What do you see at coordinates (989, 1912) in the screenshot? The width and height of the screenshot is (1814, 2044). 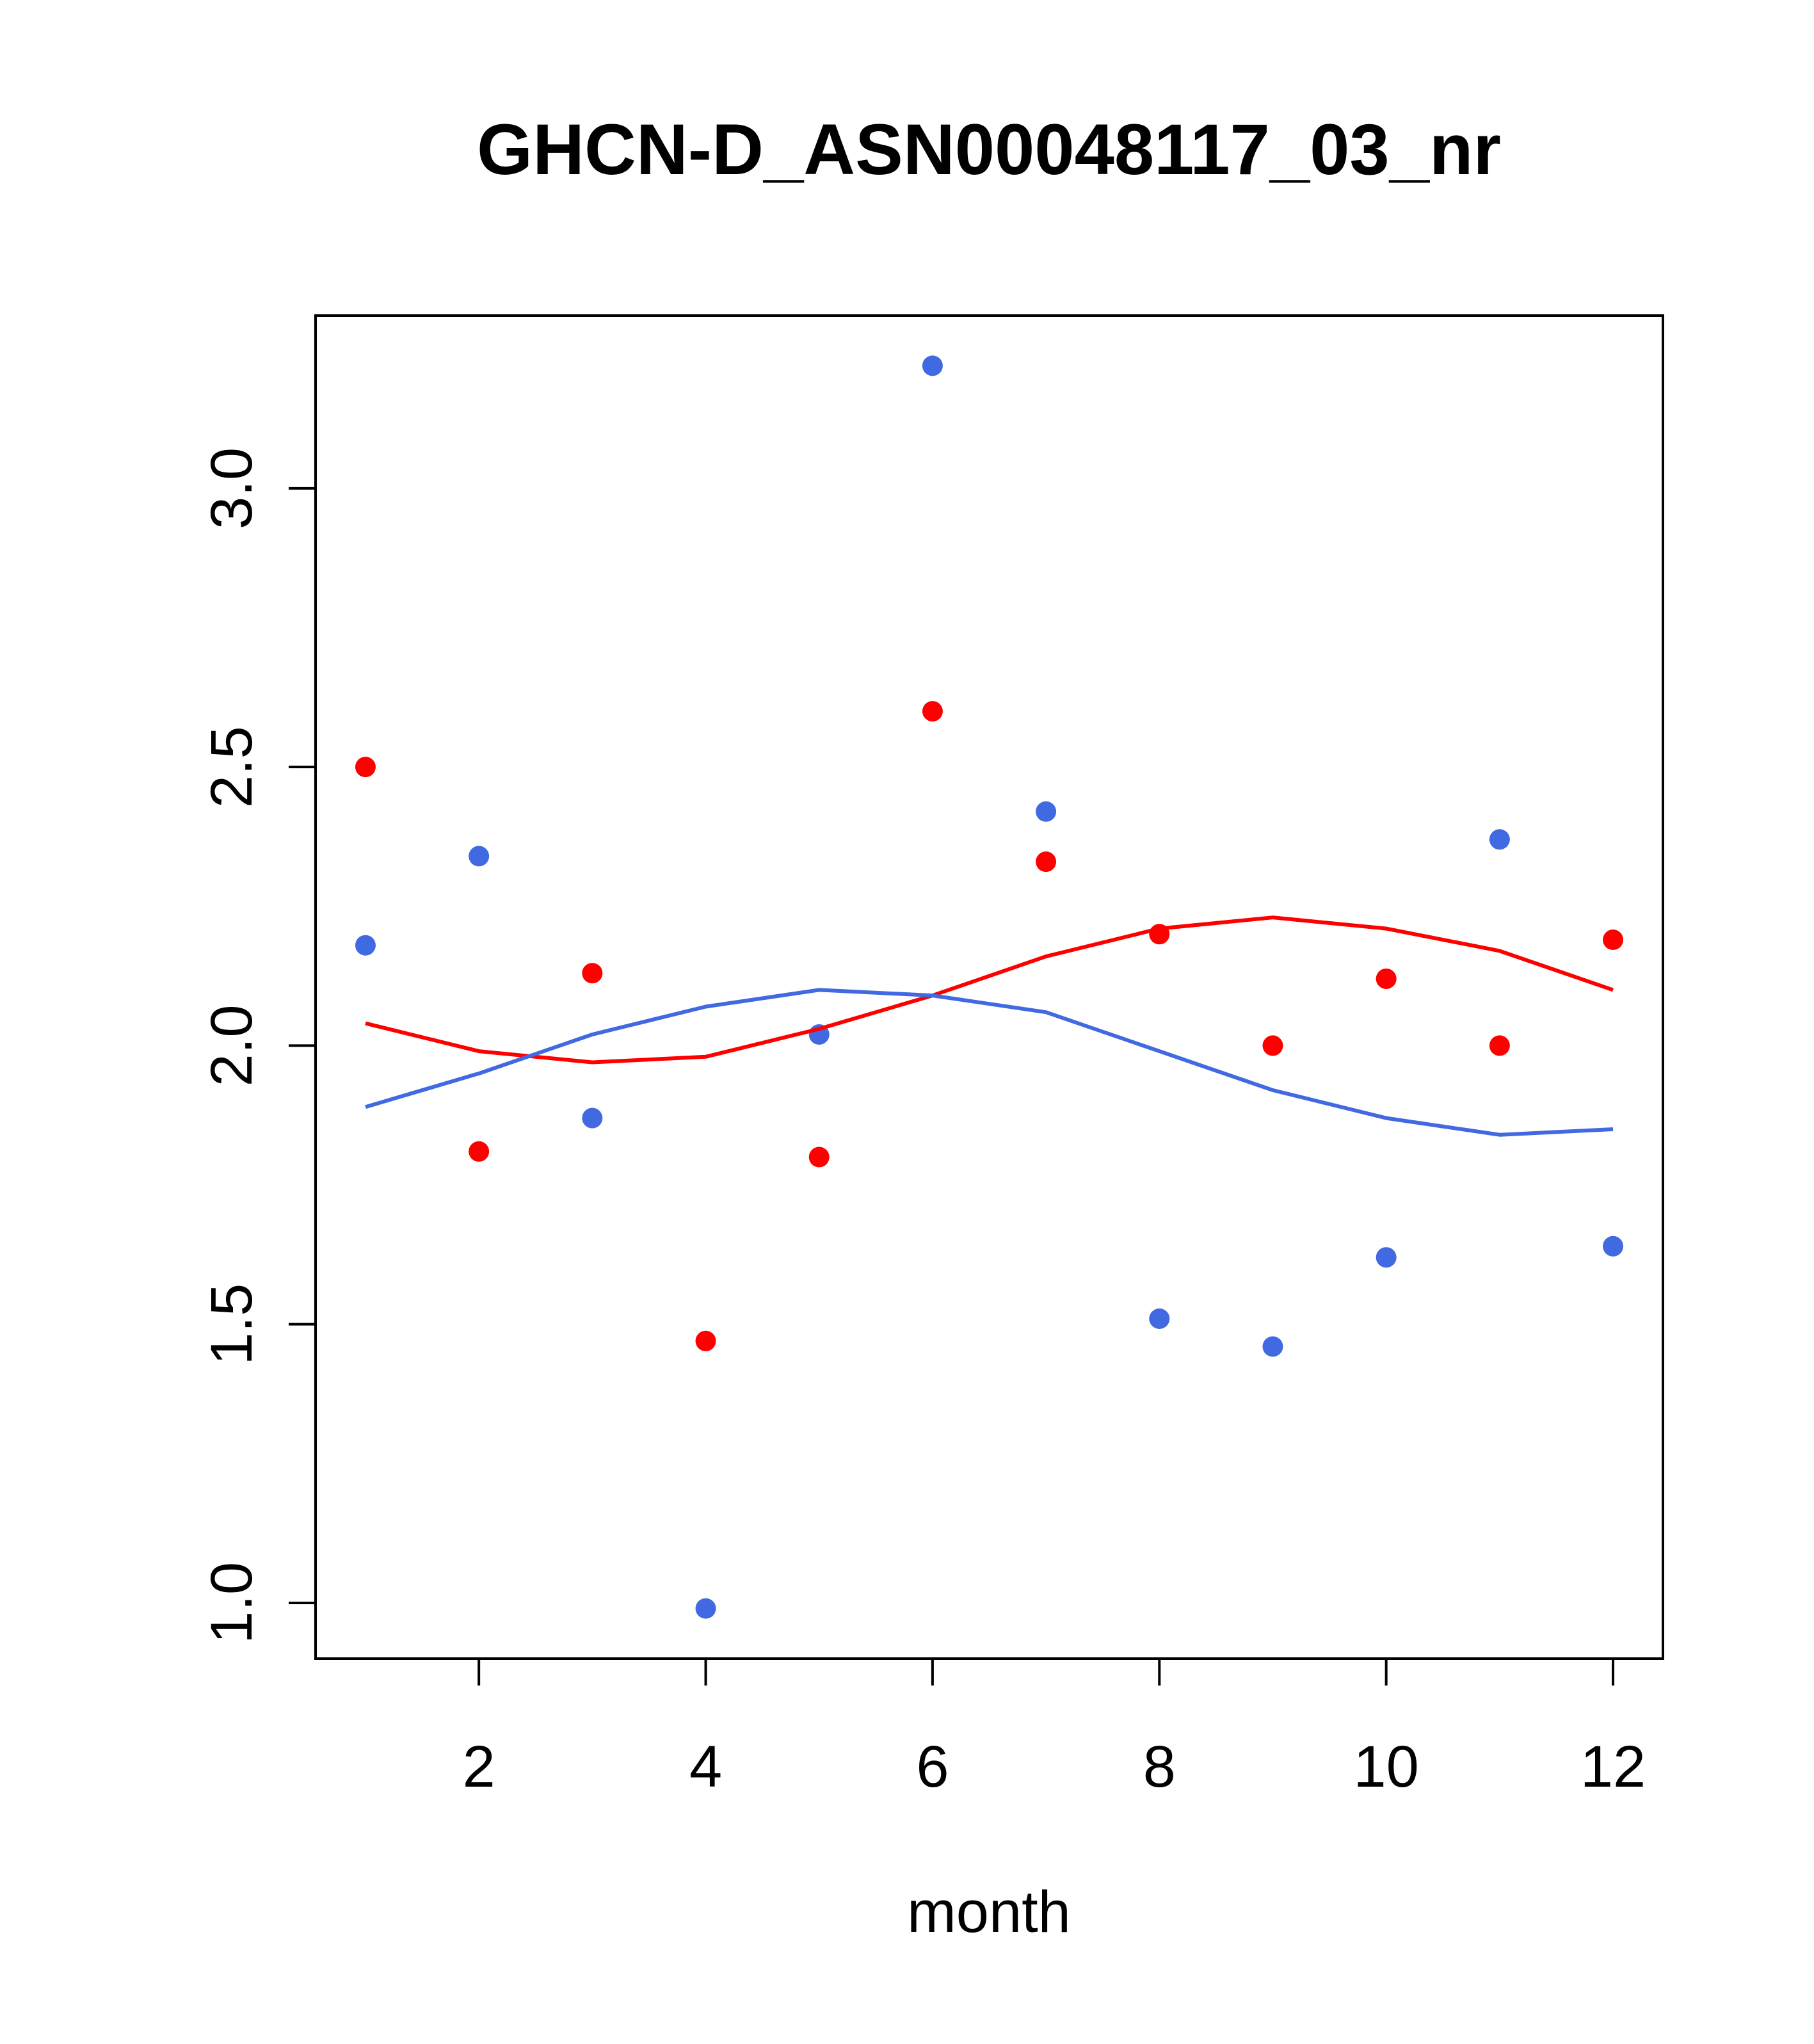 I see `x-axis-label: month` at bounding box center [989, 1912].